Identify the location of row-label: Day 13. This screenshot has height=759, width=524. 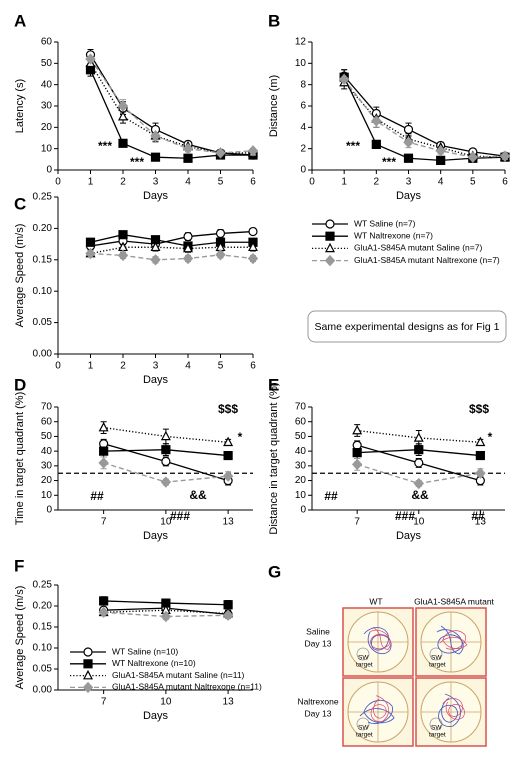
(318, 713).